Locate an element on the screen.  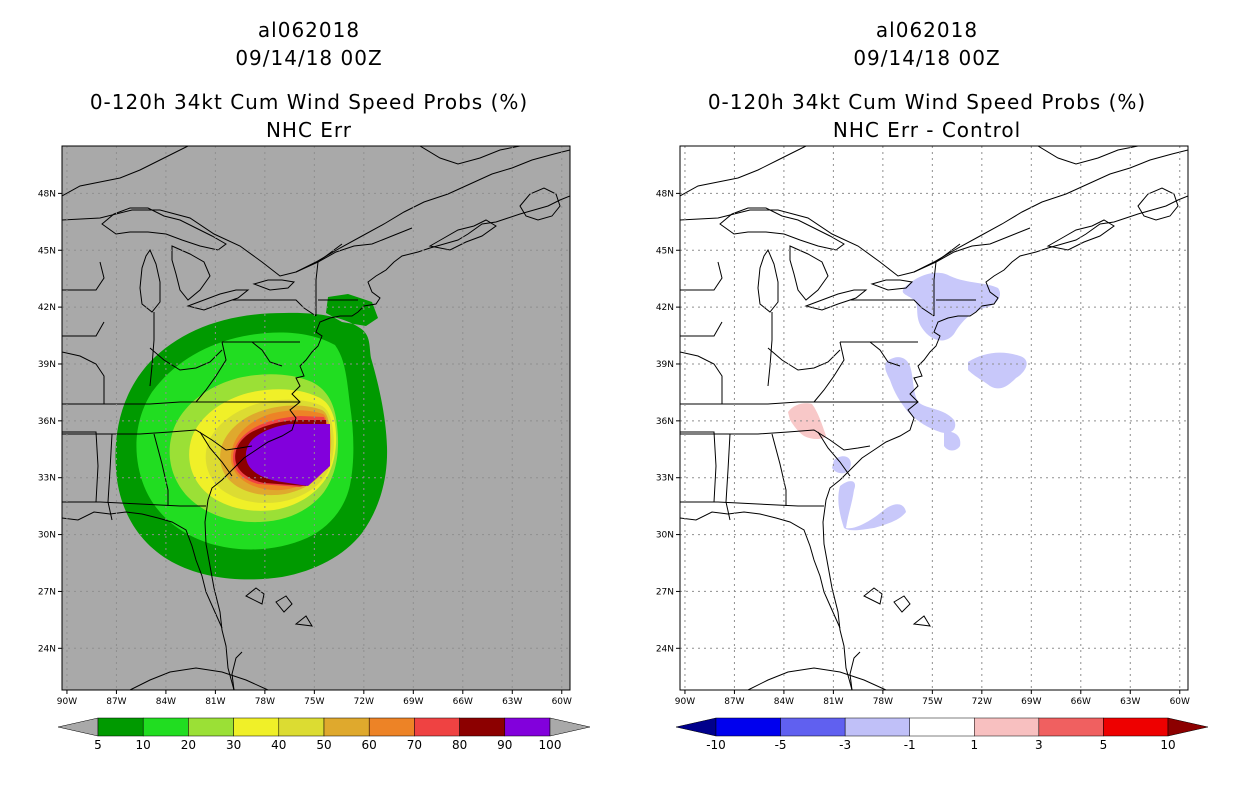
lon-label: 87W is located at coordinates (116, 702).